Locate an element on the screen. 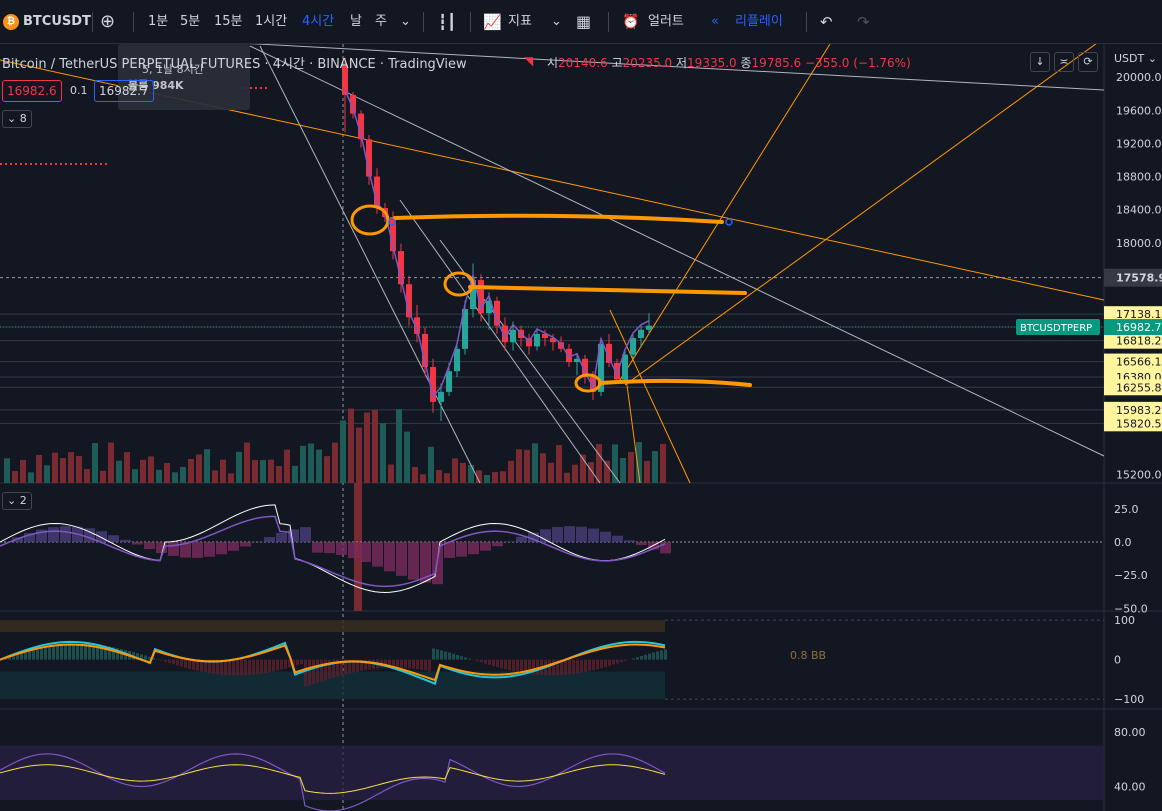  price-axis-label: 15820.5 is located at coordinates (1139, 423).